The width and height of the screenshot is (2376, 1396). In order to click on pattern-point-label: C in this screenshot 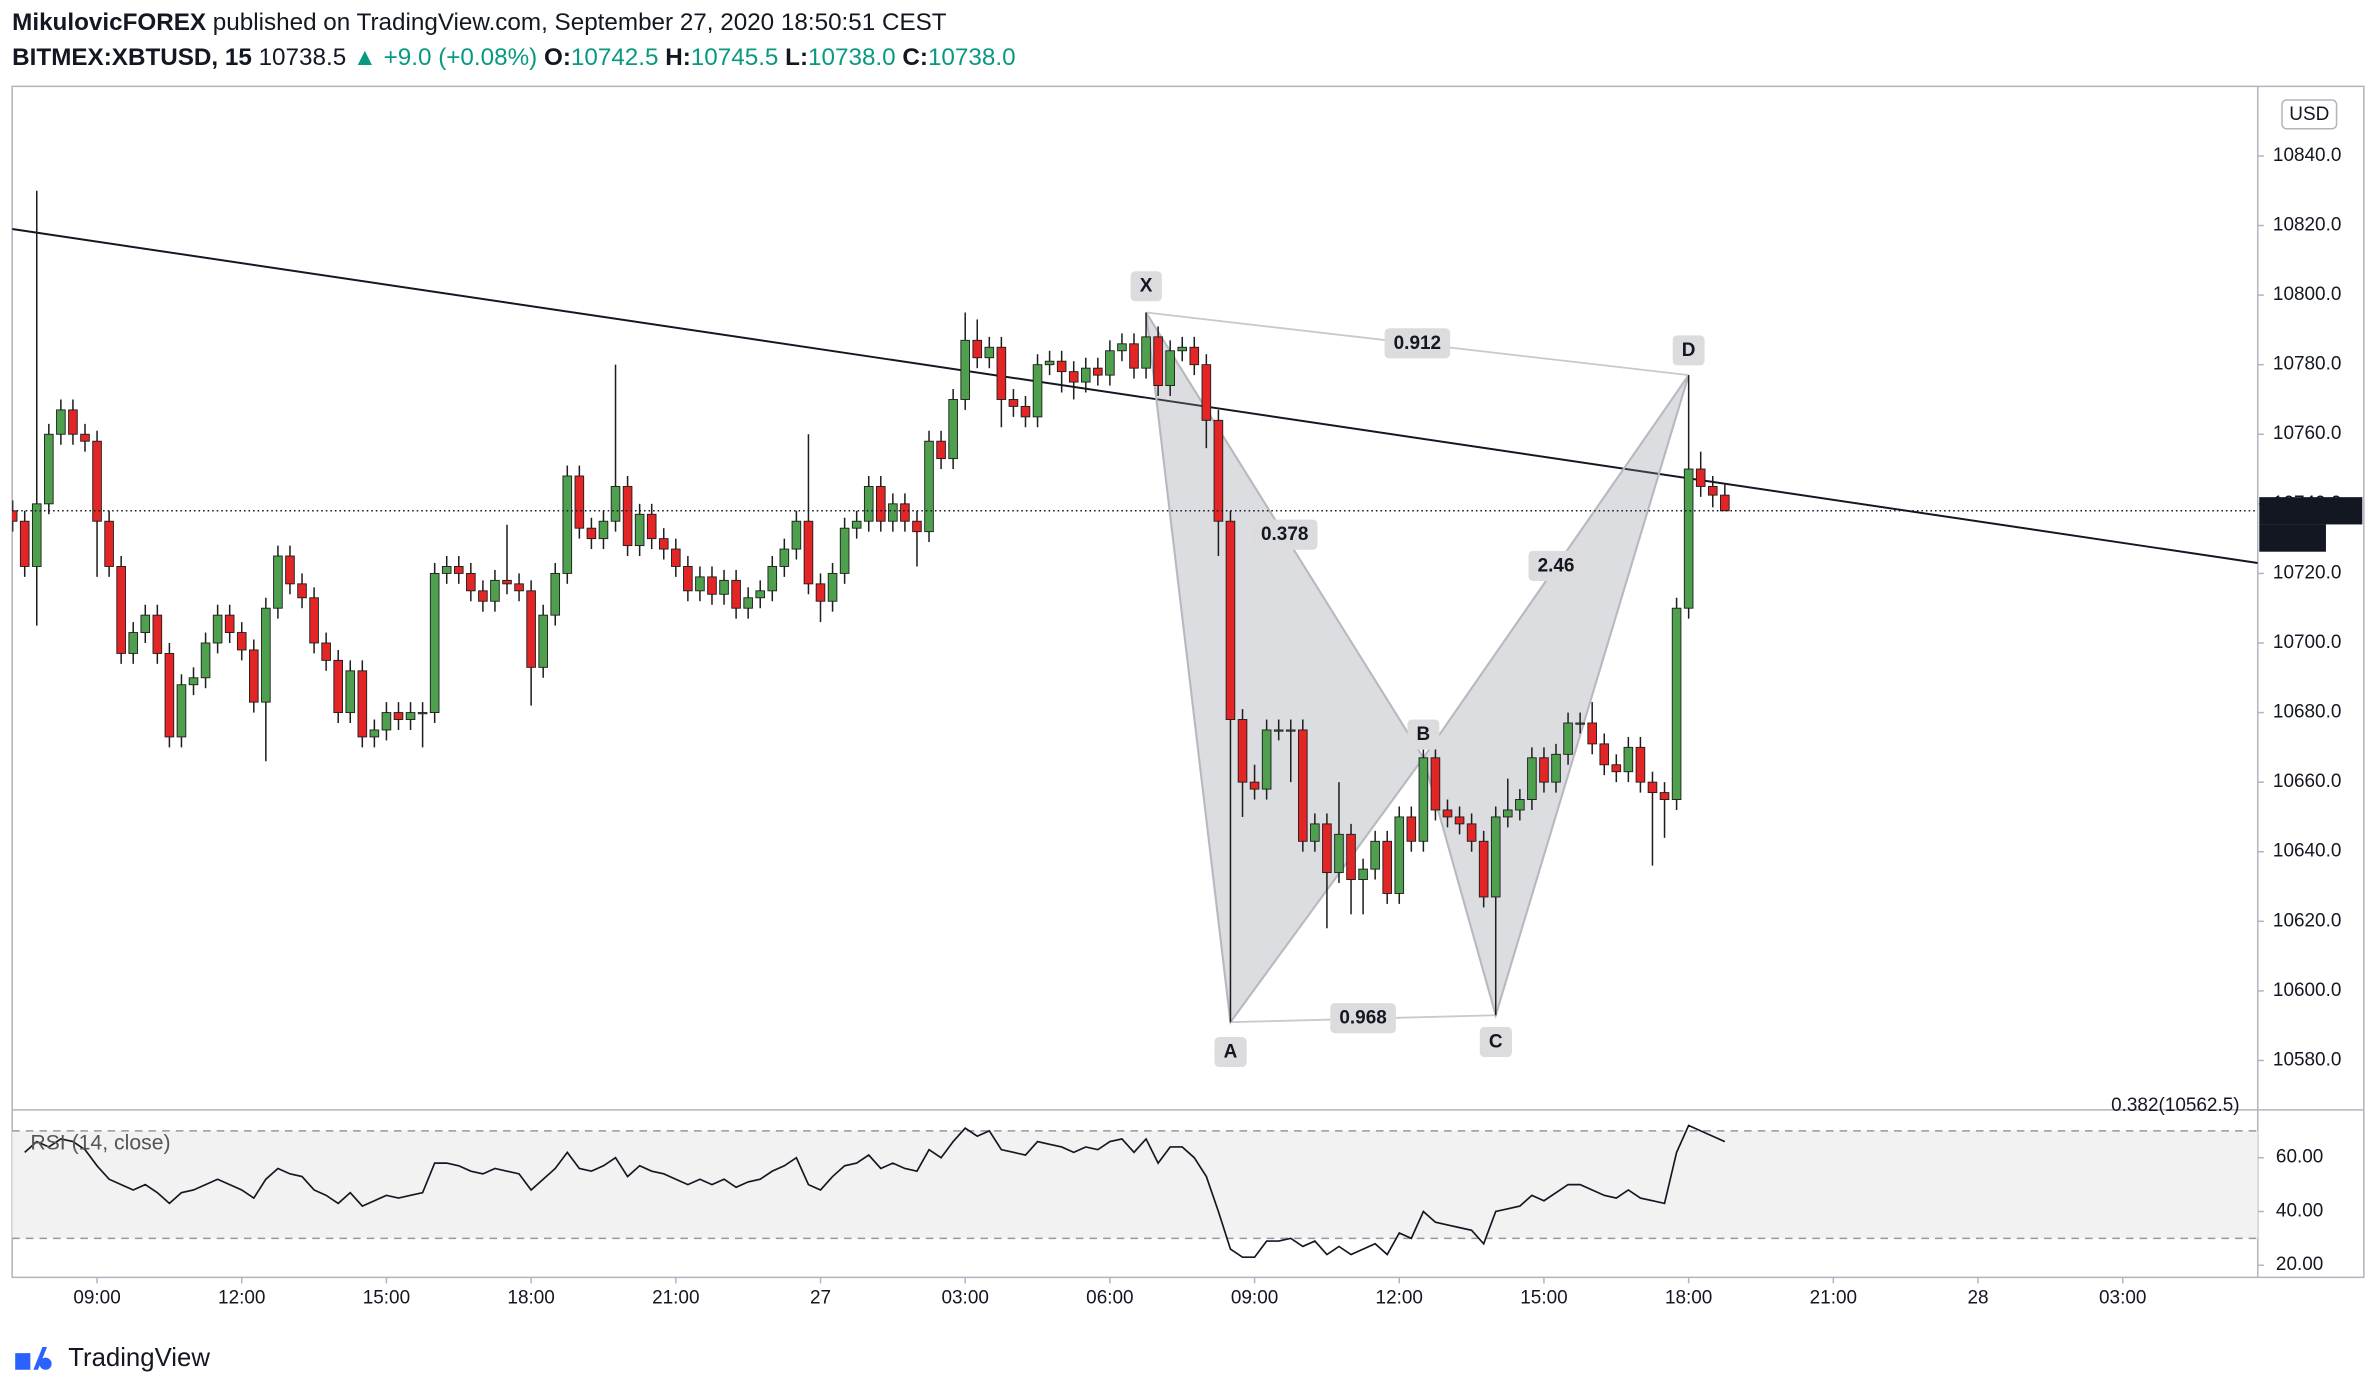, I will do `click(1496, 1042)`.